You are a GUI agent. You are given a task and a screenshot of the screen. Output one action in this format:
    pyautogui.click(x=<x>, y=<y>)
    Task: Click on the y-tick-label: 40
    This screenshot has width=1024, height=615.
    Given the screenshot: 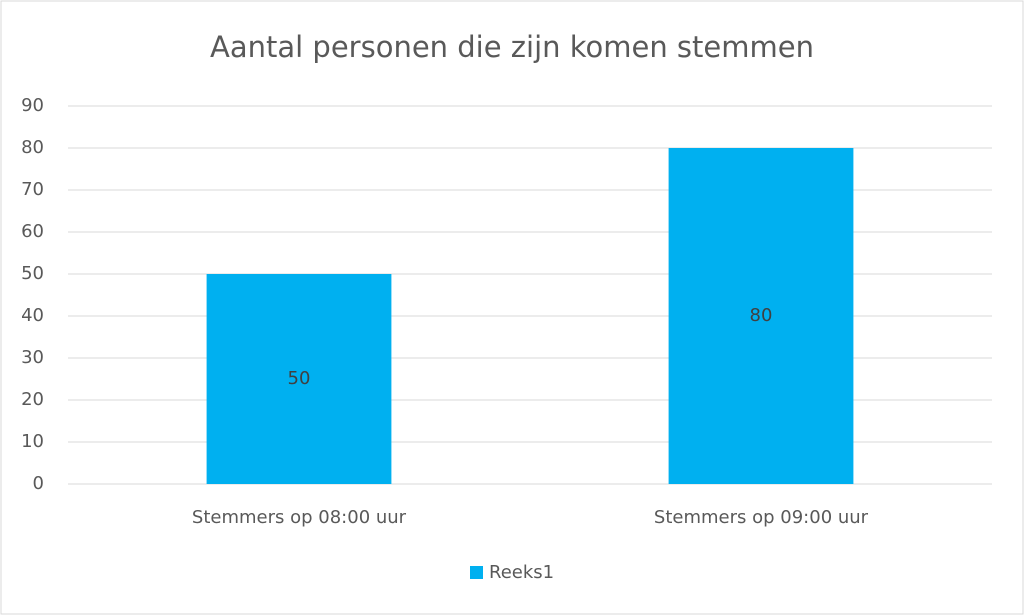 What is the action you would take?
    pyautogui.click(x=32, y=315)
    